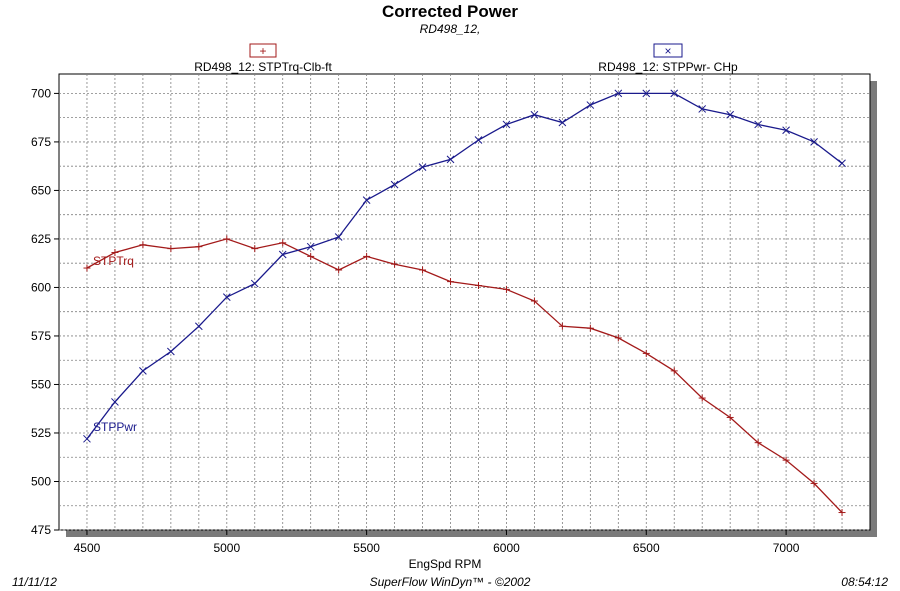 The width and height of the screenshot is (900, 591). Describe the element at coordinates (668, 67) in the screenshot. I see `legend-power-label: RD498_12: STPPwr- CHp` at that location.